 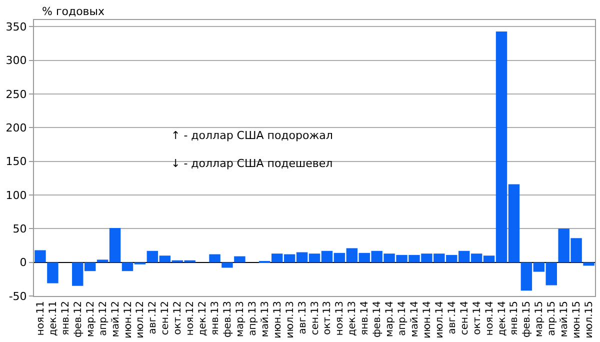 What do you see at coordinates (153, 317) in the screenshot?
I see `x-tick-label: авг.12` at bounding box center [153, 317].